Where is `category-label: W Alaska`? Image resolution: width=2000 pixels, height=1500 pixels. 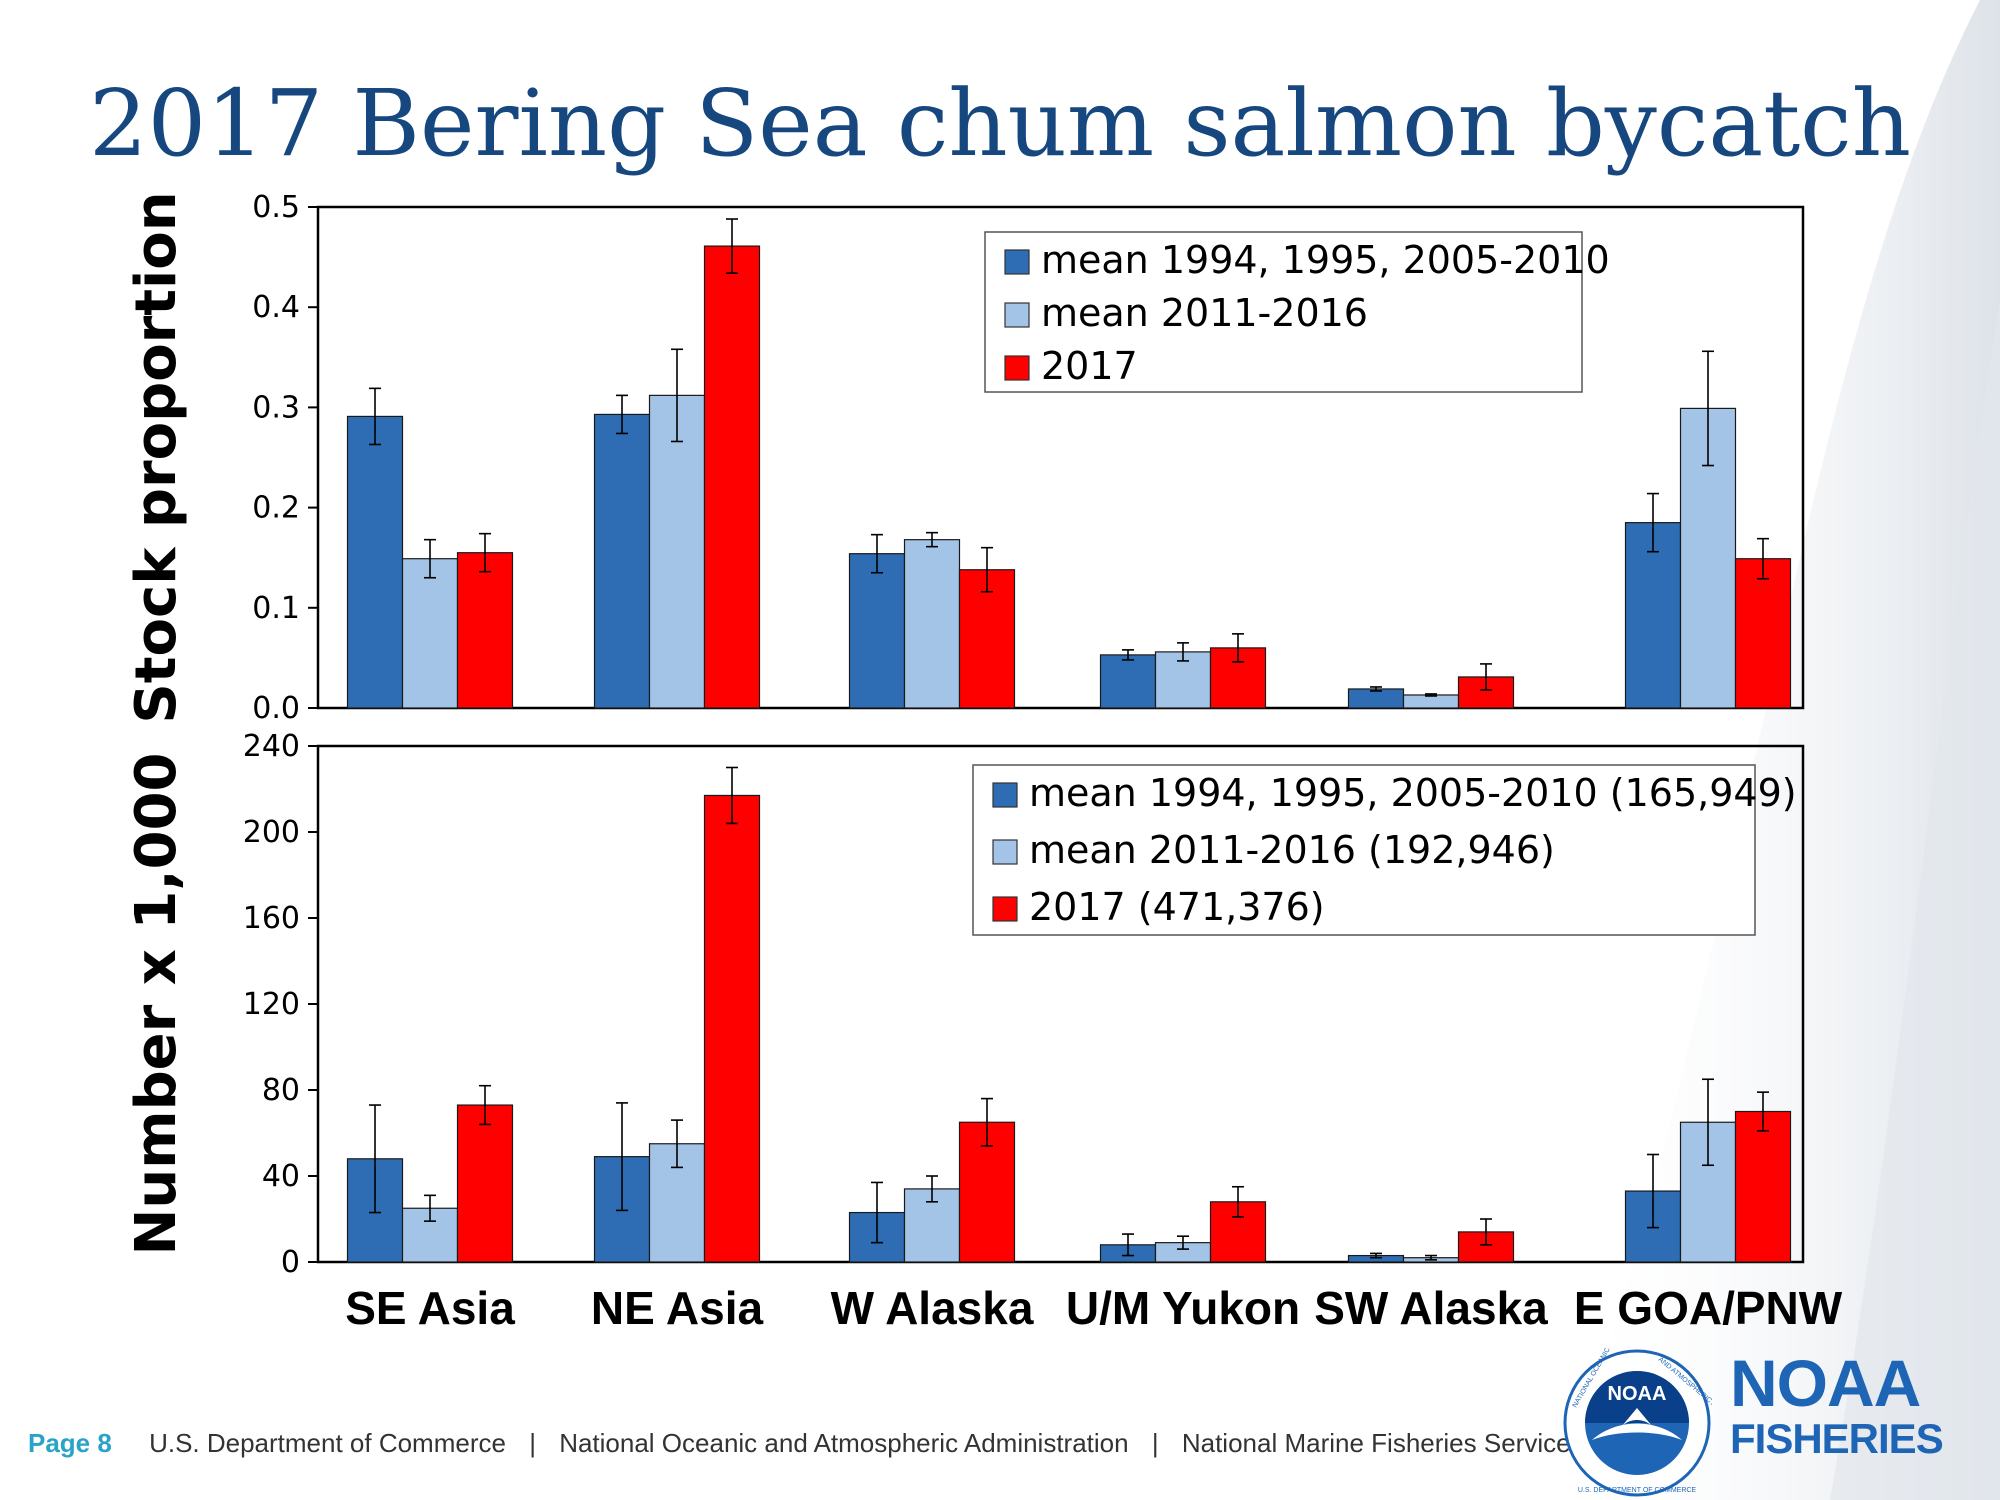
category-label: W Alaska is located at coordinates (932, 1308).